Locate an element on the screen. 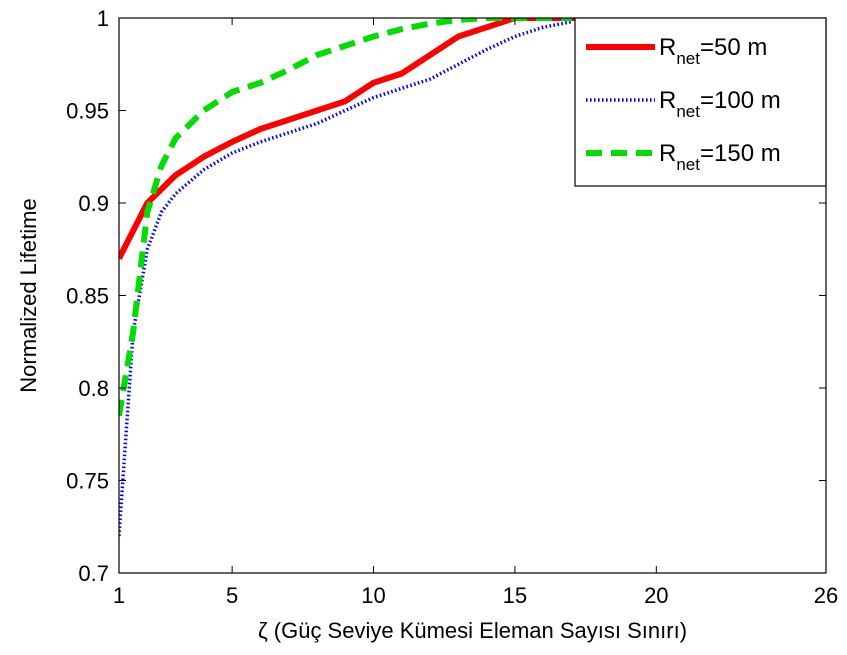  x-tick-label: 20 is located at coordinates (656, 595).